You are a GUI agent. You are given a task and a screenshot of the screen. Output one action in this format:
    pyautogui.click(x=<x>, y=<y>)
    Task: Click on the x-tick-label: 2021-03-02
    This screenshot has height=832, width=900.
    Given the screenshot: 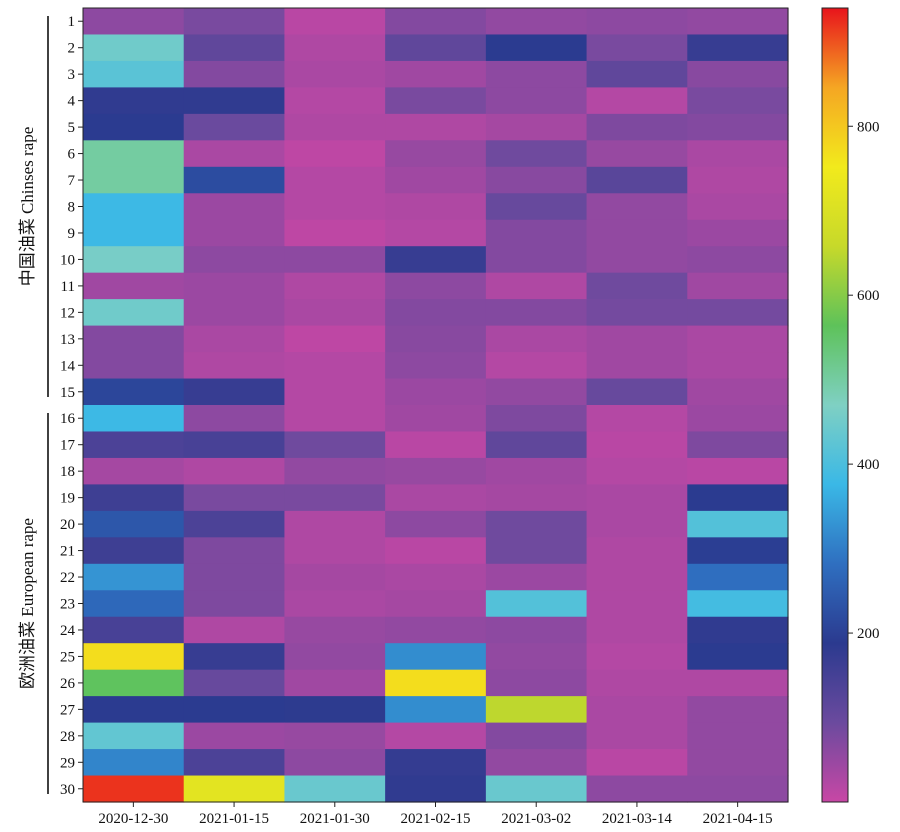 What is the action you would take?
    pyautogui.click(x=536, y=819)
    